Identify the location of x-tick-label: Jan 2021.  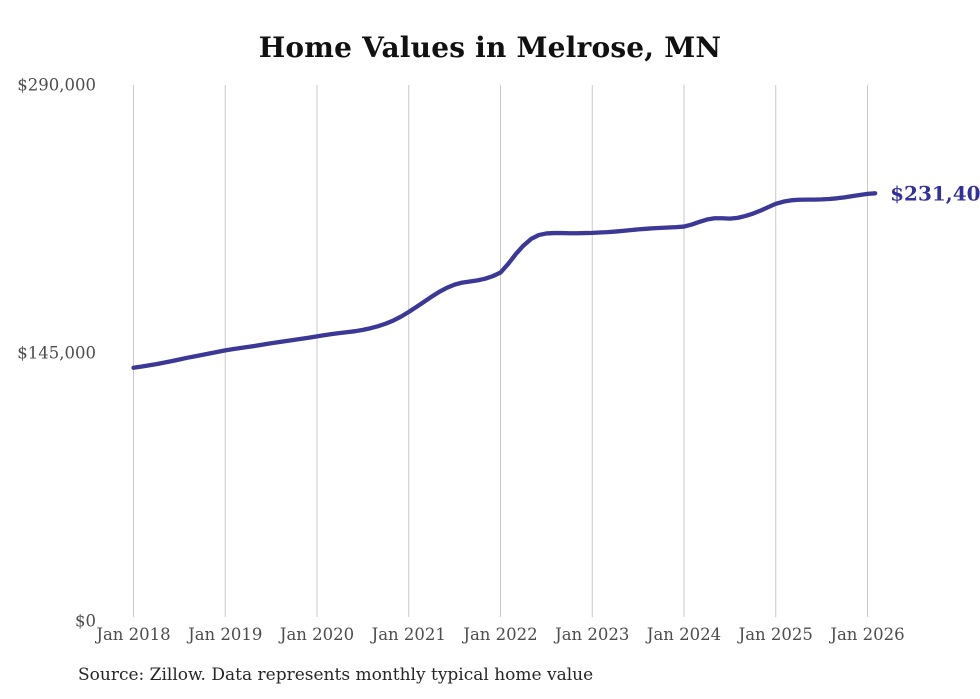
(408, 634).